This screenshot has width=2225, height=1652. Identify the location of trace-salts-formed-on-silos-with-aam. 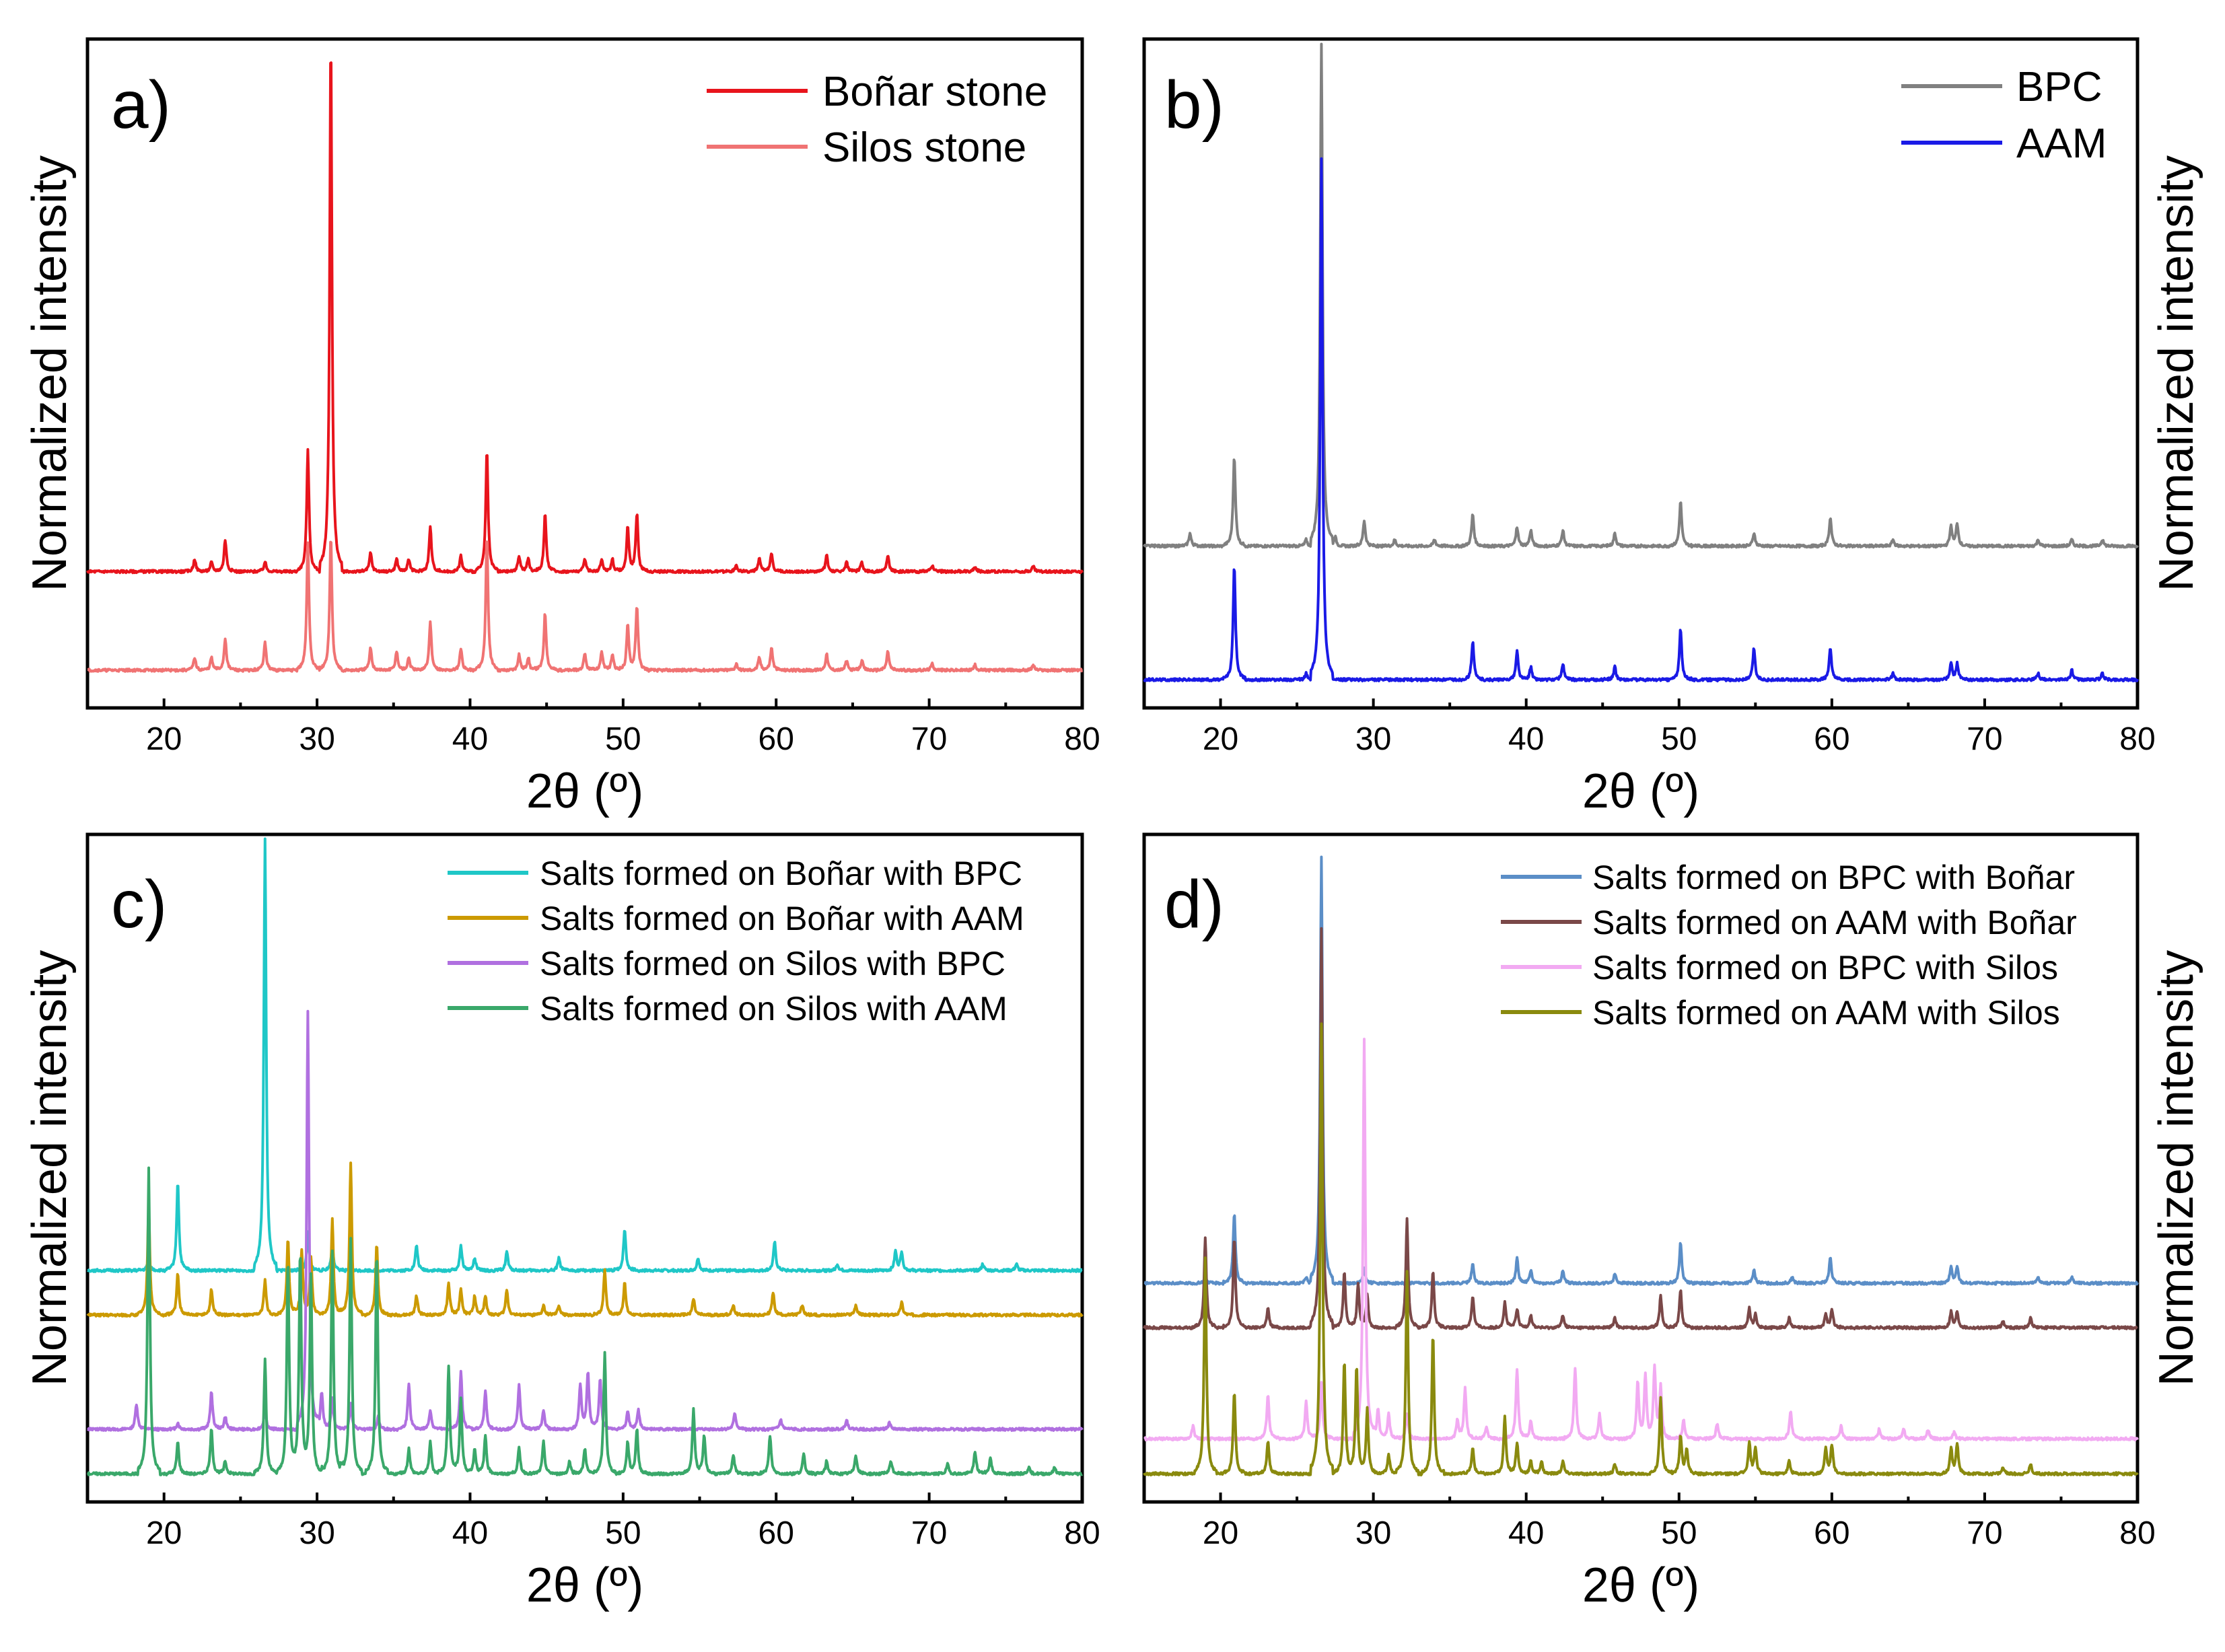
(585, 1321).